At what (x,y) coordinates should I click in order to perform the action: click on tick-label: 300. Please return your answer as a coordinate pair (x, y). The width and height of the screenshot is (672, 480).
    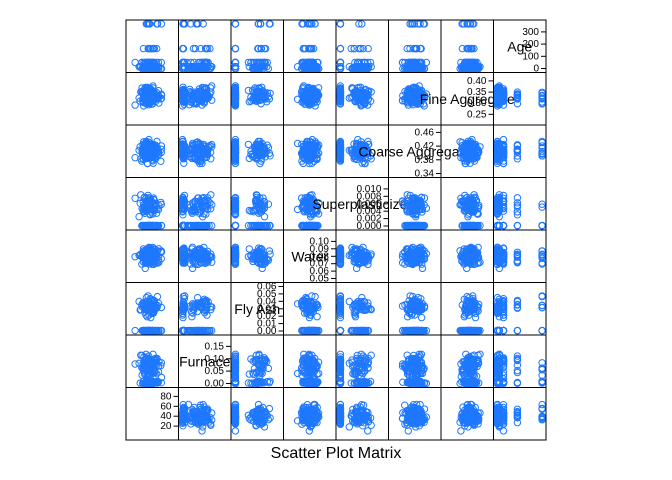
    Looking at the image, I should click on (530, 32).